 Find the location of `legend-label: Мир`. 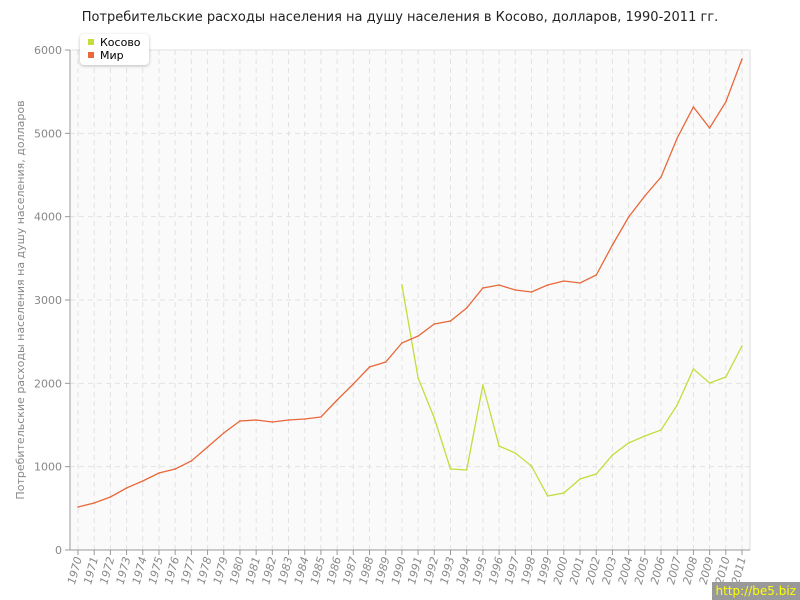

legend-label: Мир is located at coordinates (112, 55).